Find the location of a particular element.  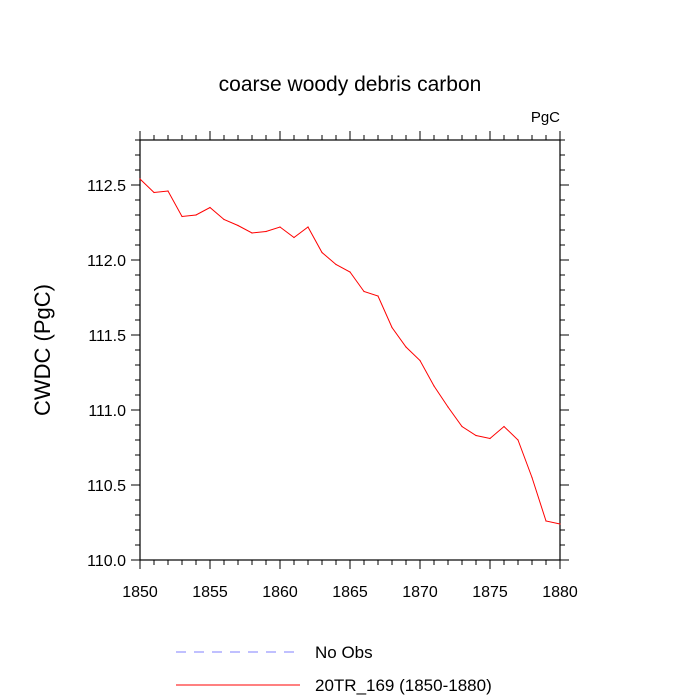

y-tick-label: 112.5 is located at coordinates (106, 186).